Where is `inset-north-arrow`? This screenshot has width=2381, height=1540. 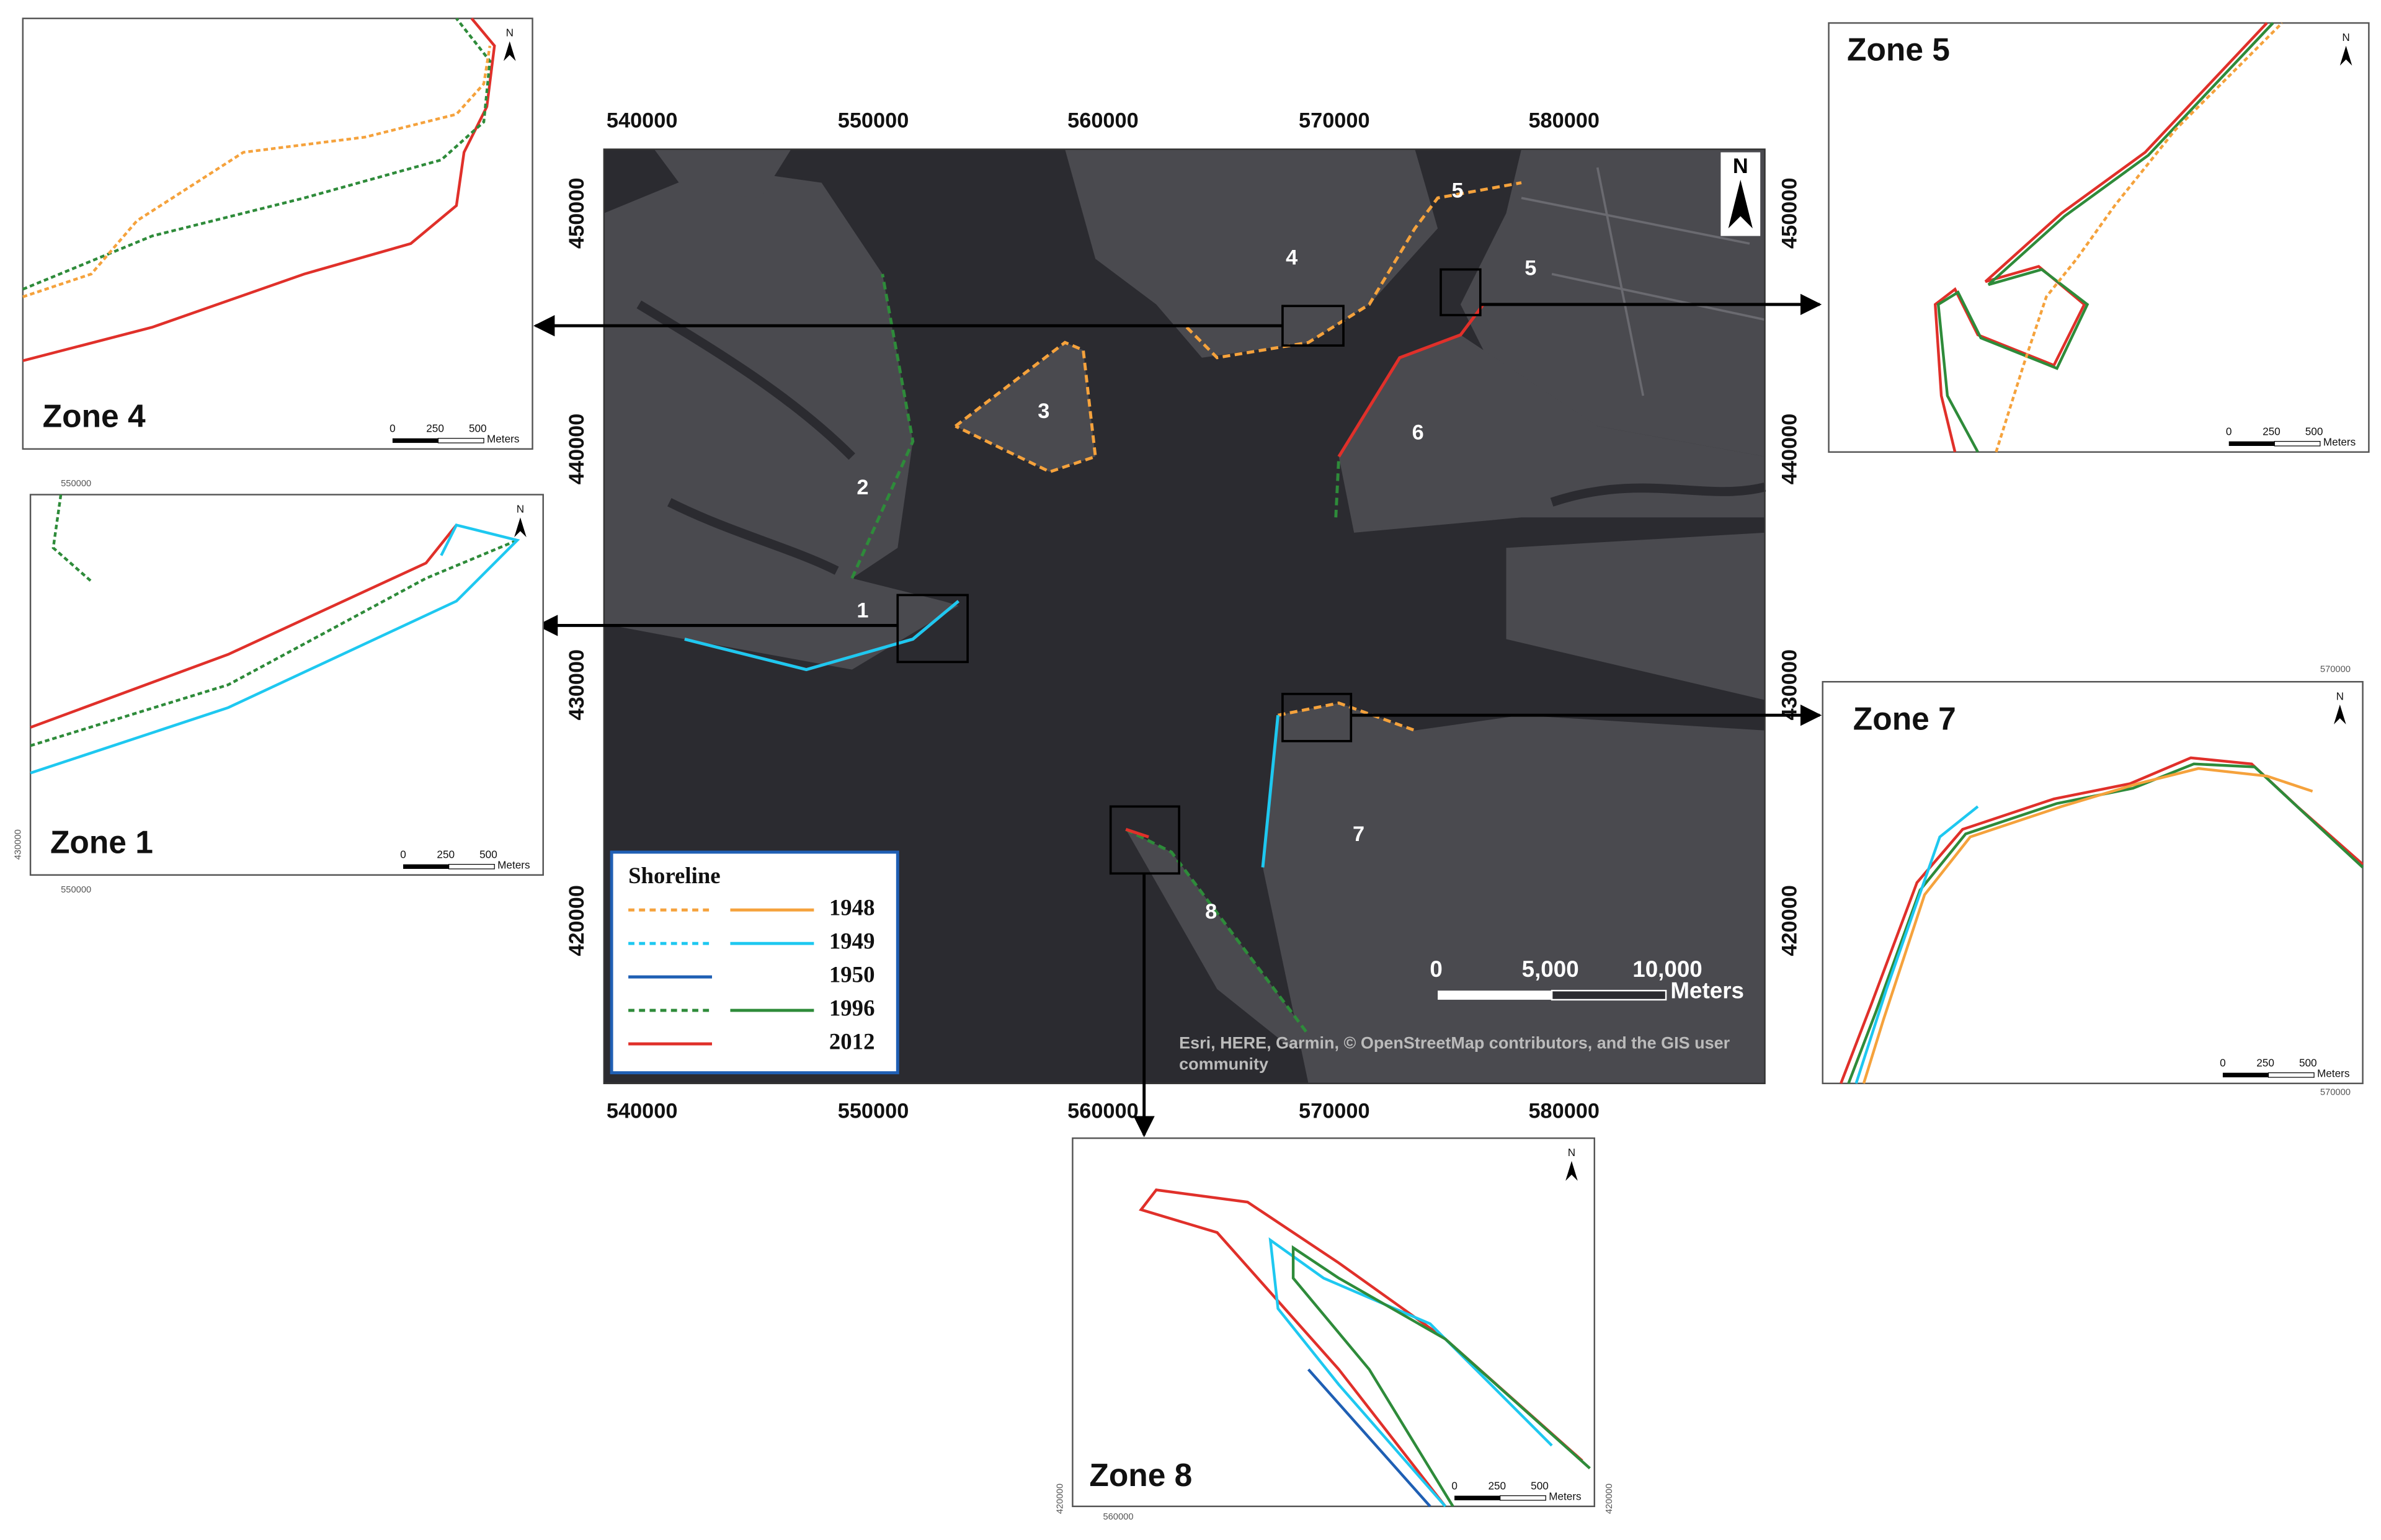
inset-north-arrow is located at coordinates (509, 51).